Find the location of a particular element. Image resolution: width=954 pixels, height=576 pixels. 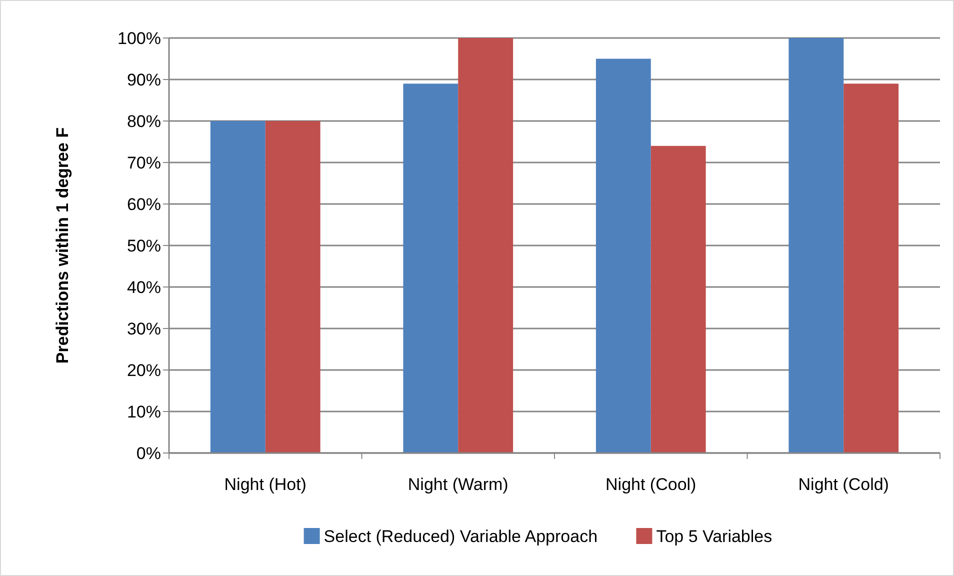

x-tick-label: Night (Cold) is located at coordinates (843, 484).